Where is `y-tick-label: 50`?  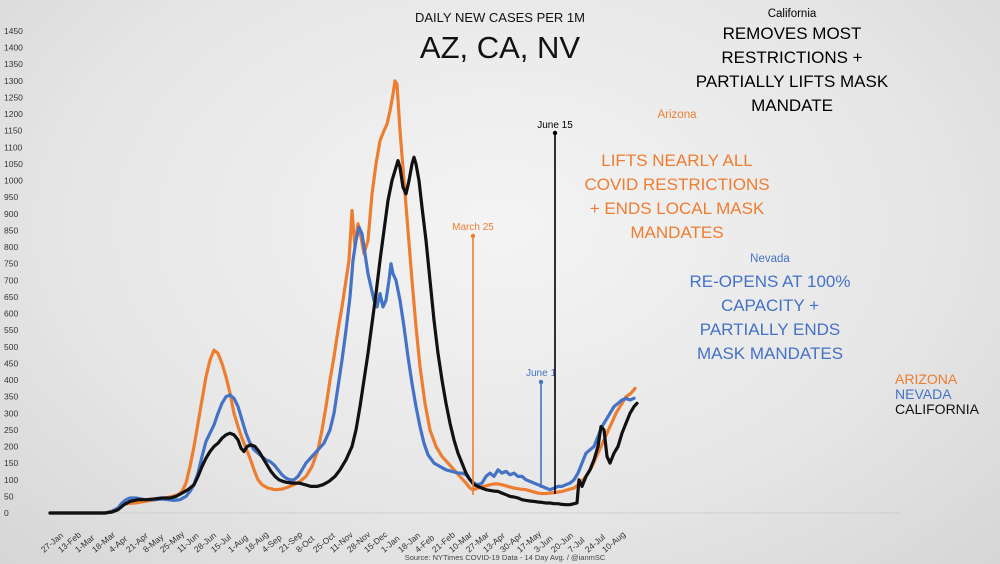
y-tick-label: 50 is located at coordinates (9, 496).